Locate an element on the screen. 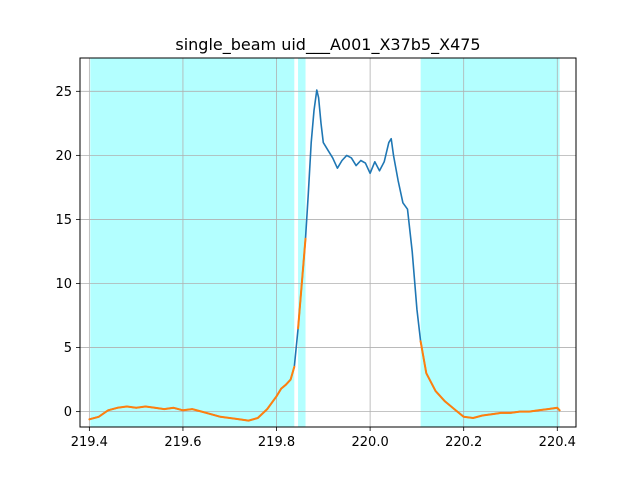  x-axis: 219.4 219.6 219.8 220.0 220.2 220.4 is located at coordinates (323, 438).